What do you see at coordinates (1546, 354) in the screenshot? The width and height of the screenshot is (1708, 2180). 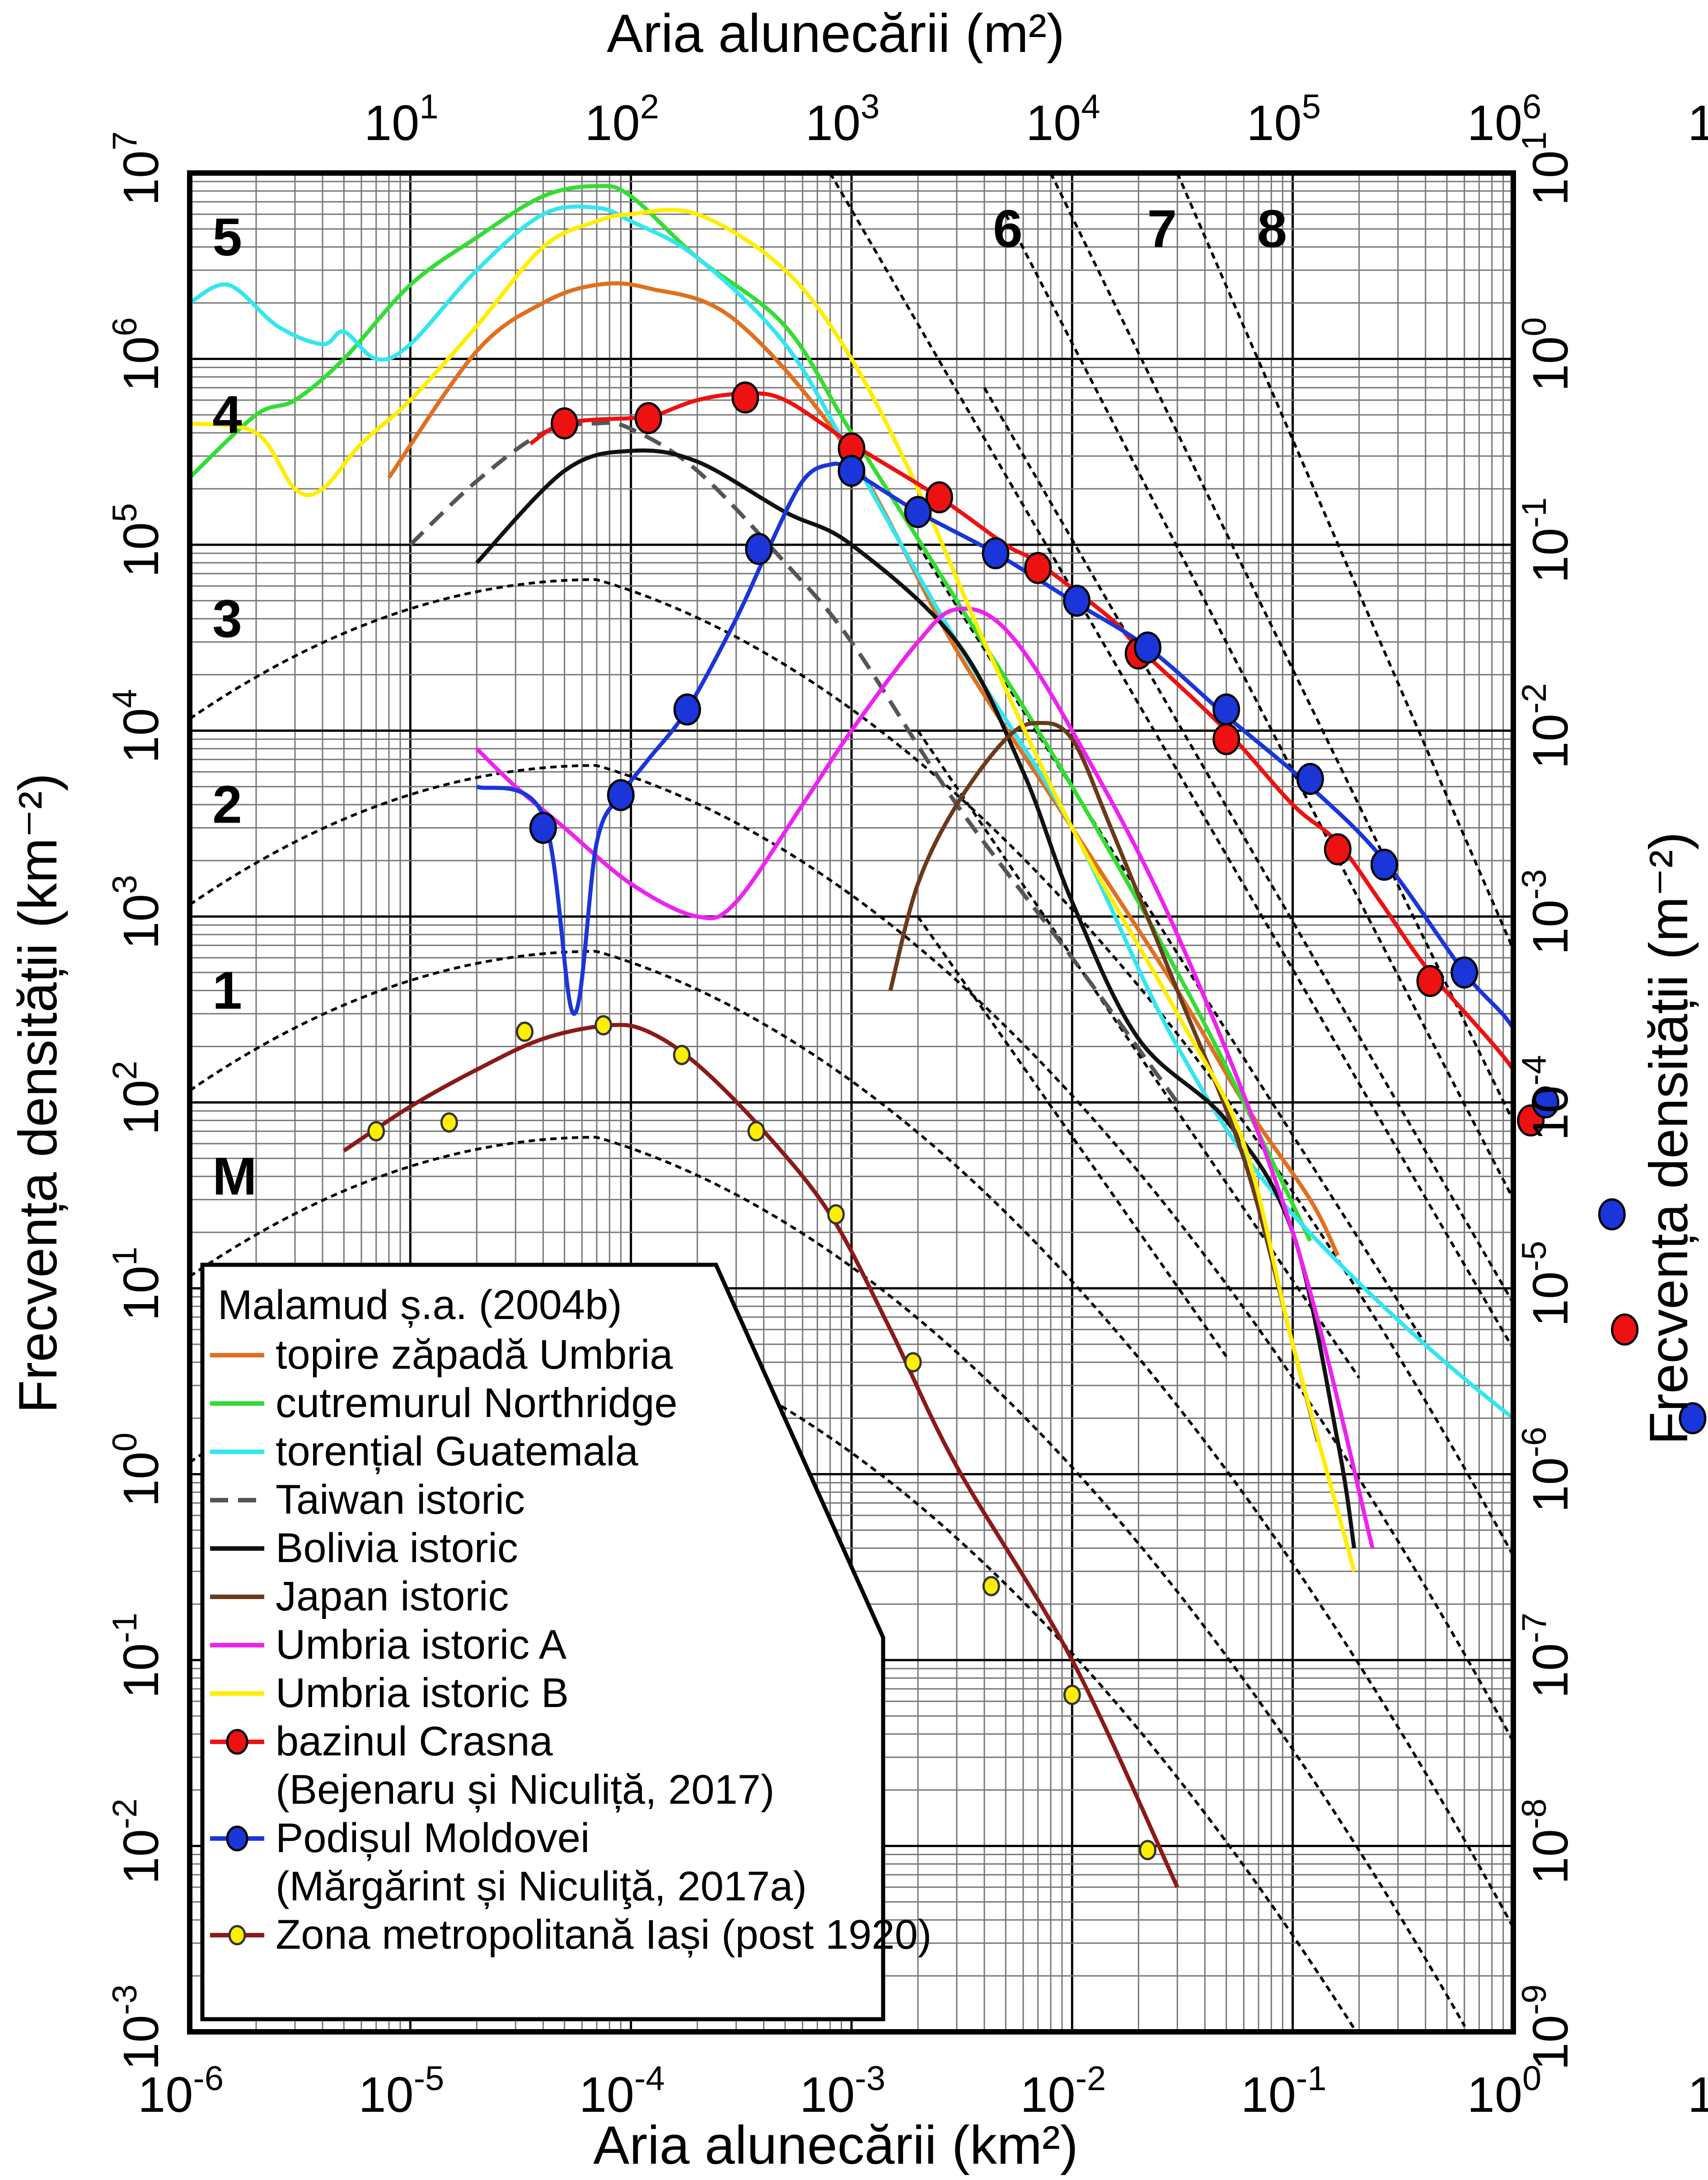 I see `y-tick-label-right: 100` at bounding box center [1546, 354].